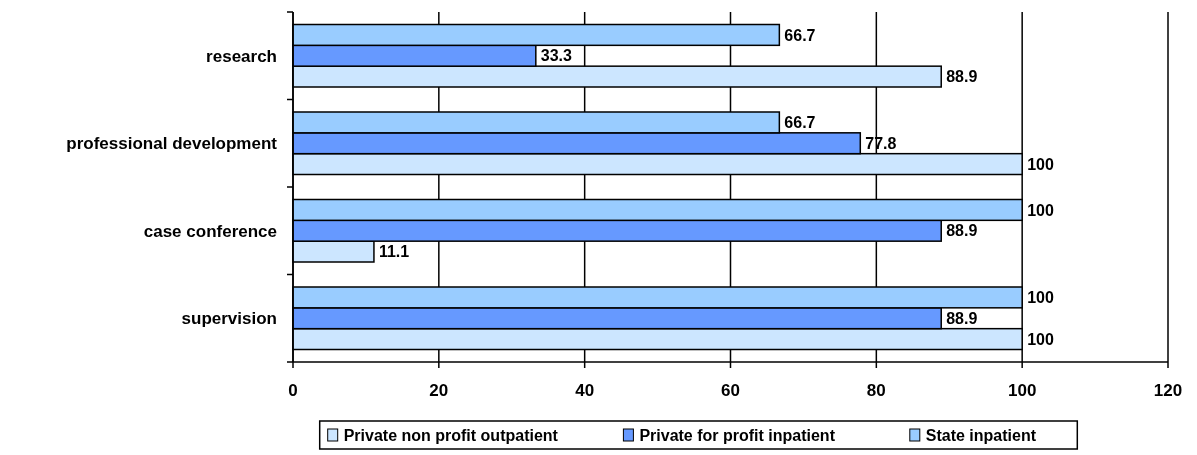 Image resolution: width=1197 pixels, height=455 pixels. I want to click on y-tick-label: research, so click(241, 56).